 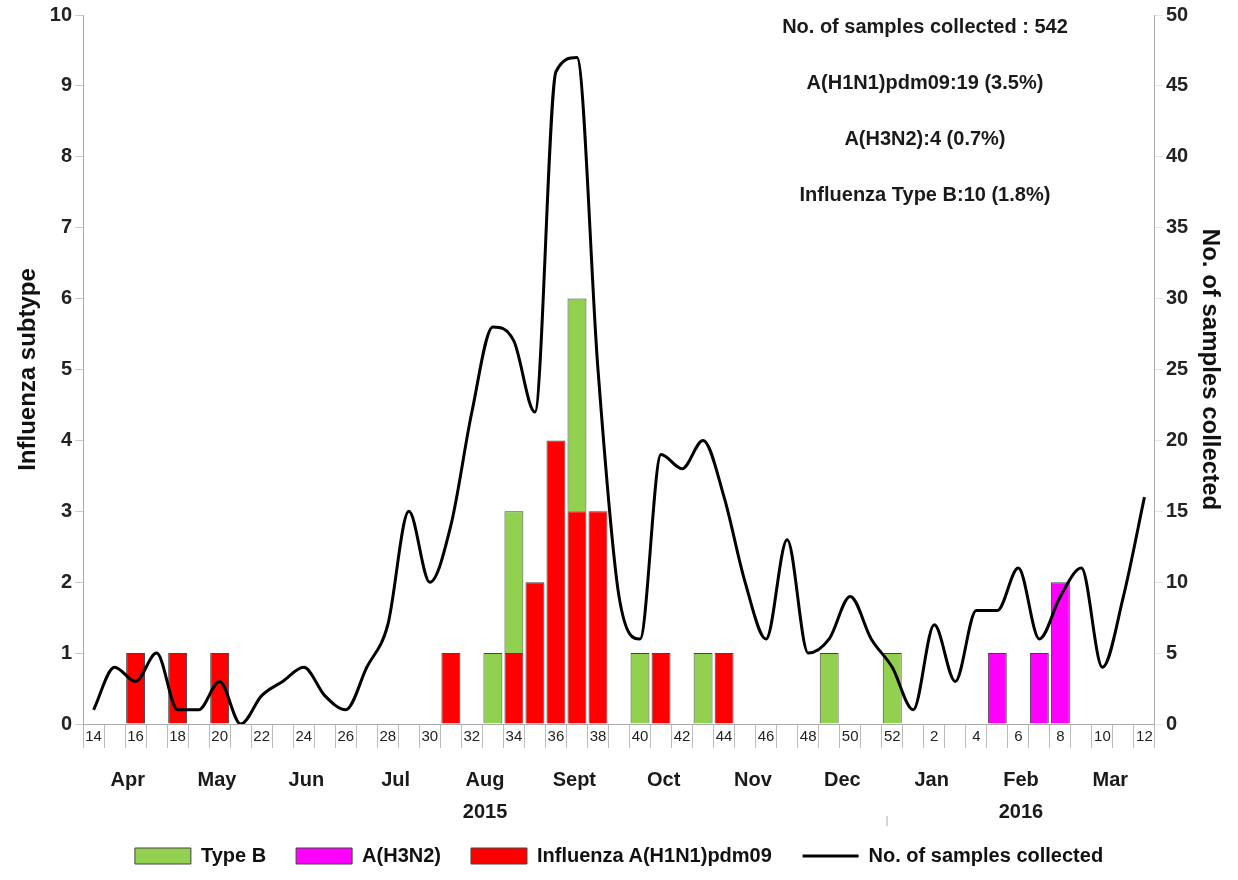 I want to click on y2-tick-label: 20, so click(x=1177, y=438).